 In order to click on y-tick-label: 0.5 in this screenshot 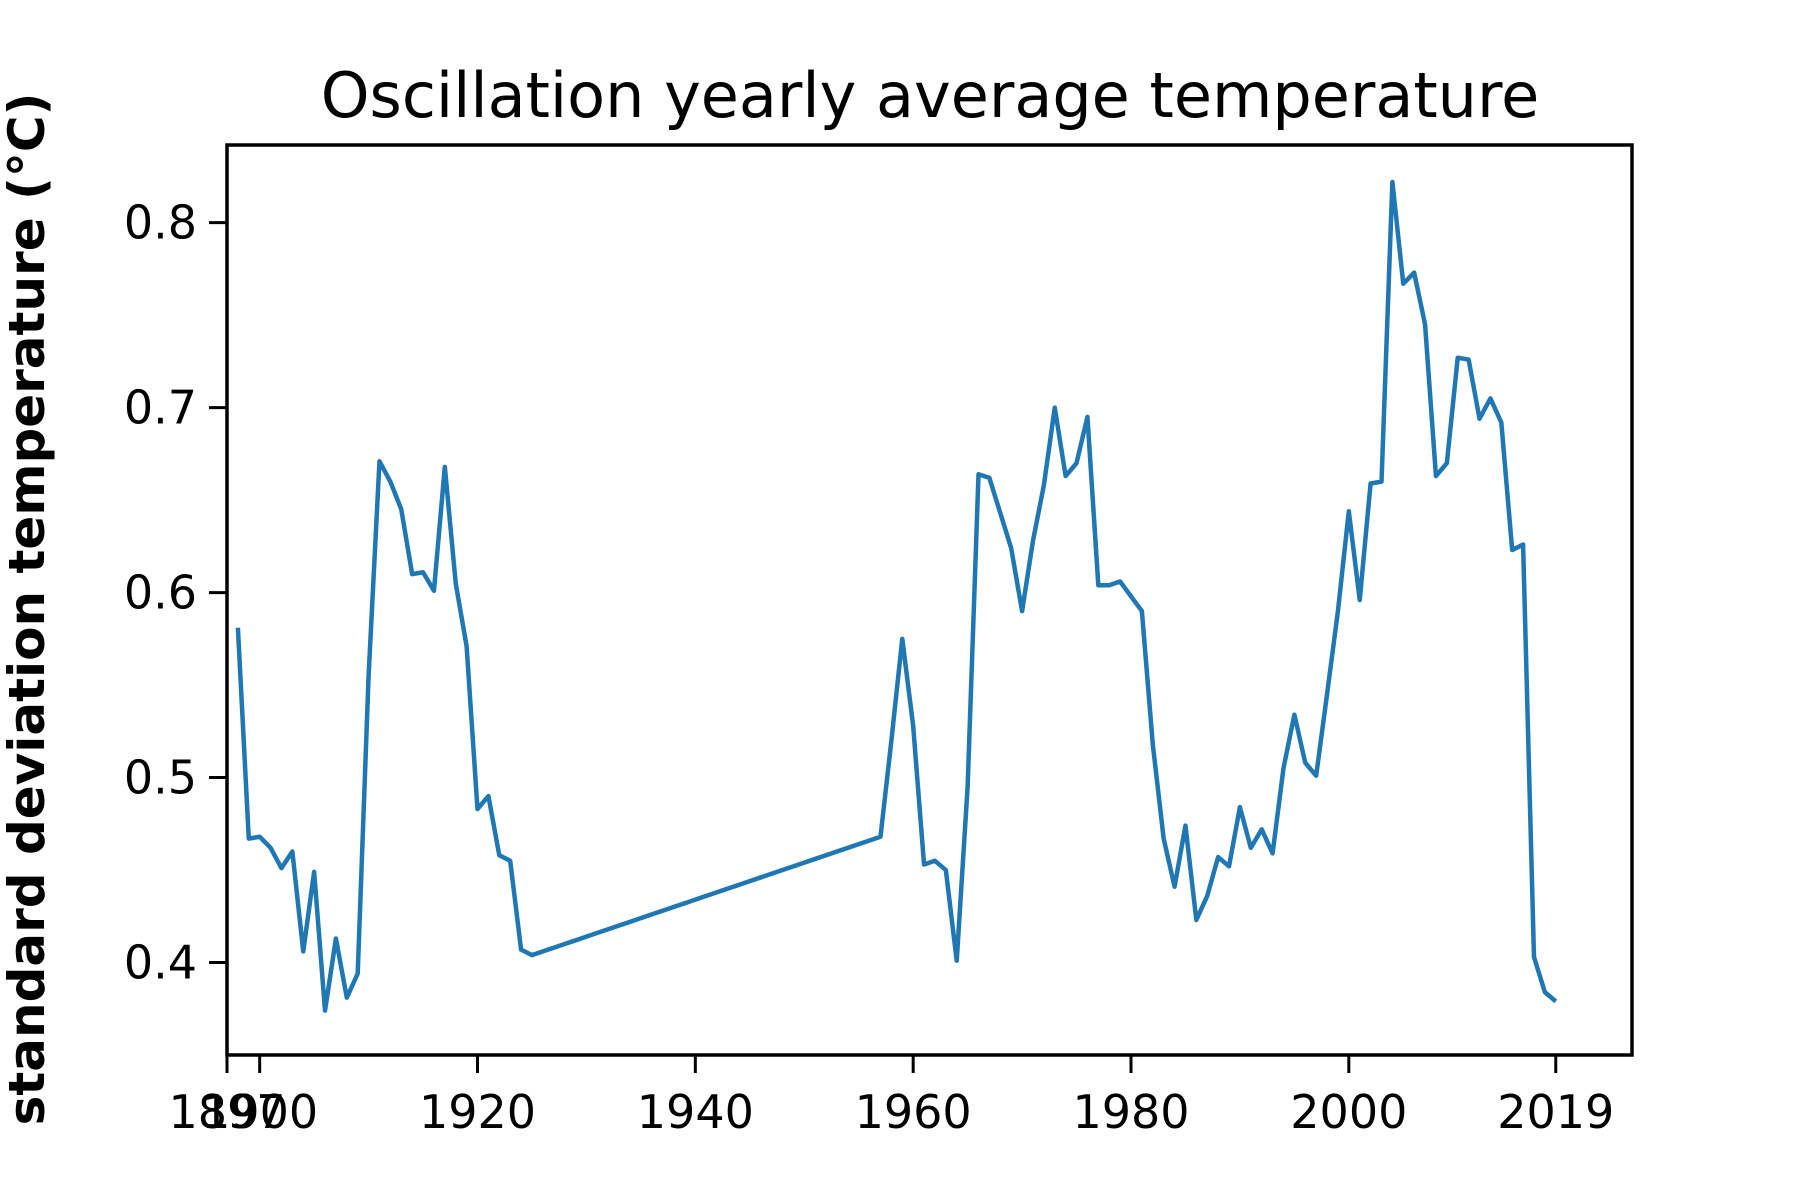, I will do `click(160, 778)`.